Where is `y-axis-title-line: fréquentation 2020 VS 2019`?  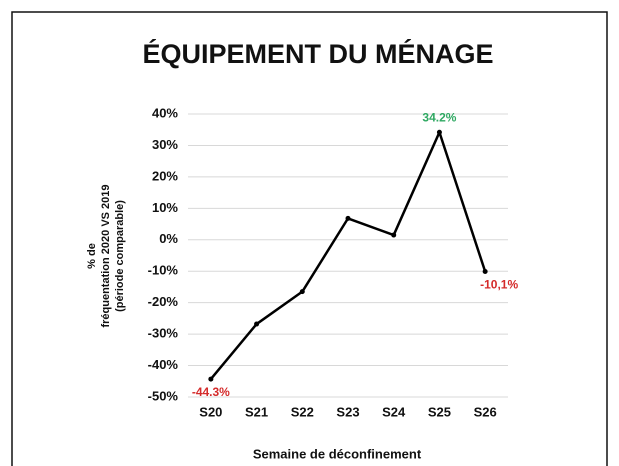
y-axis-title-line: fréquentation 2020 VS 2019 is located at coordinates (106, 255).